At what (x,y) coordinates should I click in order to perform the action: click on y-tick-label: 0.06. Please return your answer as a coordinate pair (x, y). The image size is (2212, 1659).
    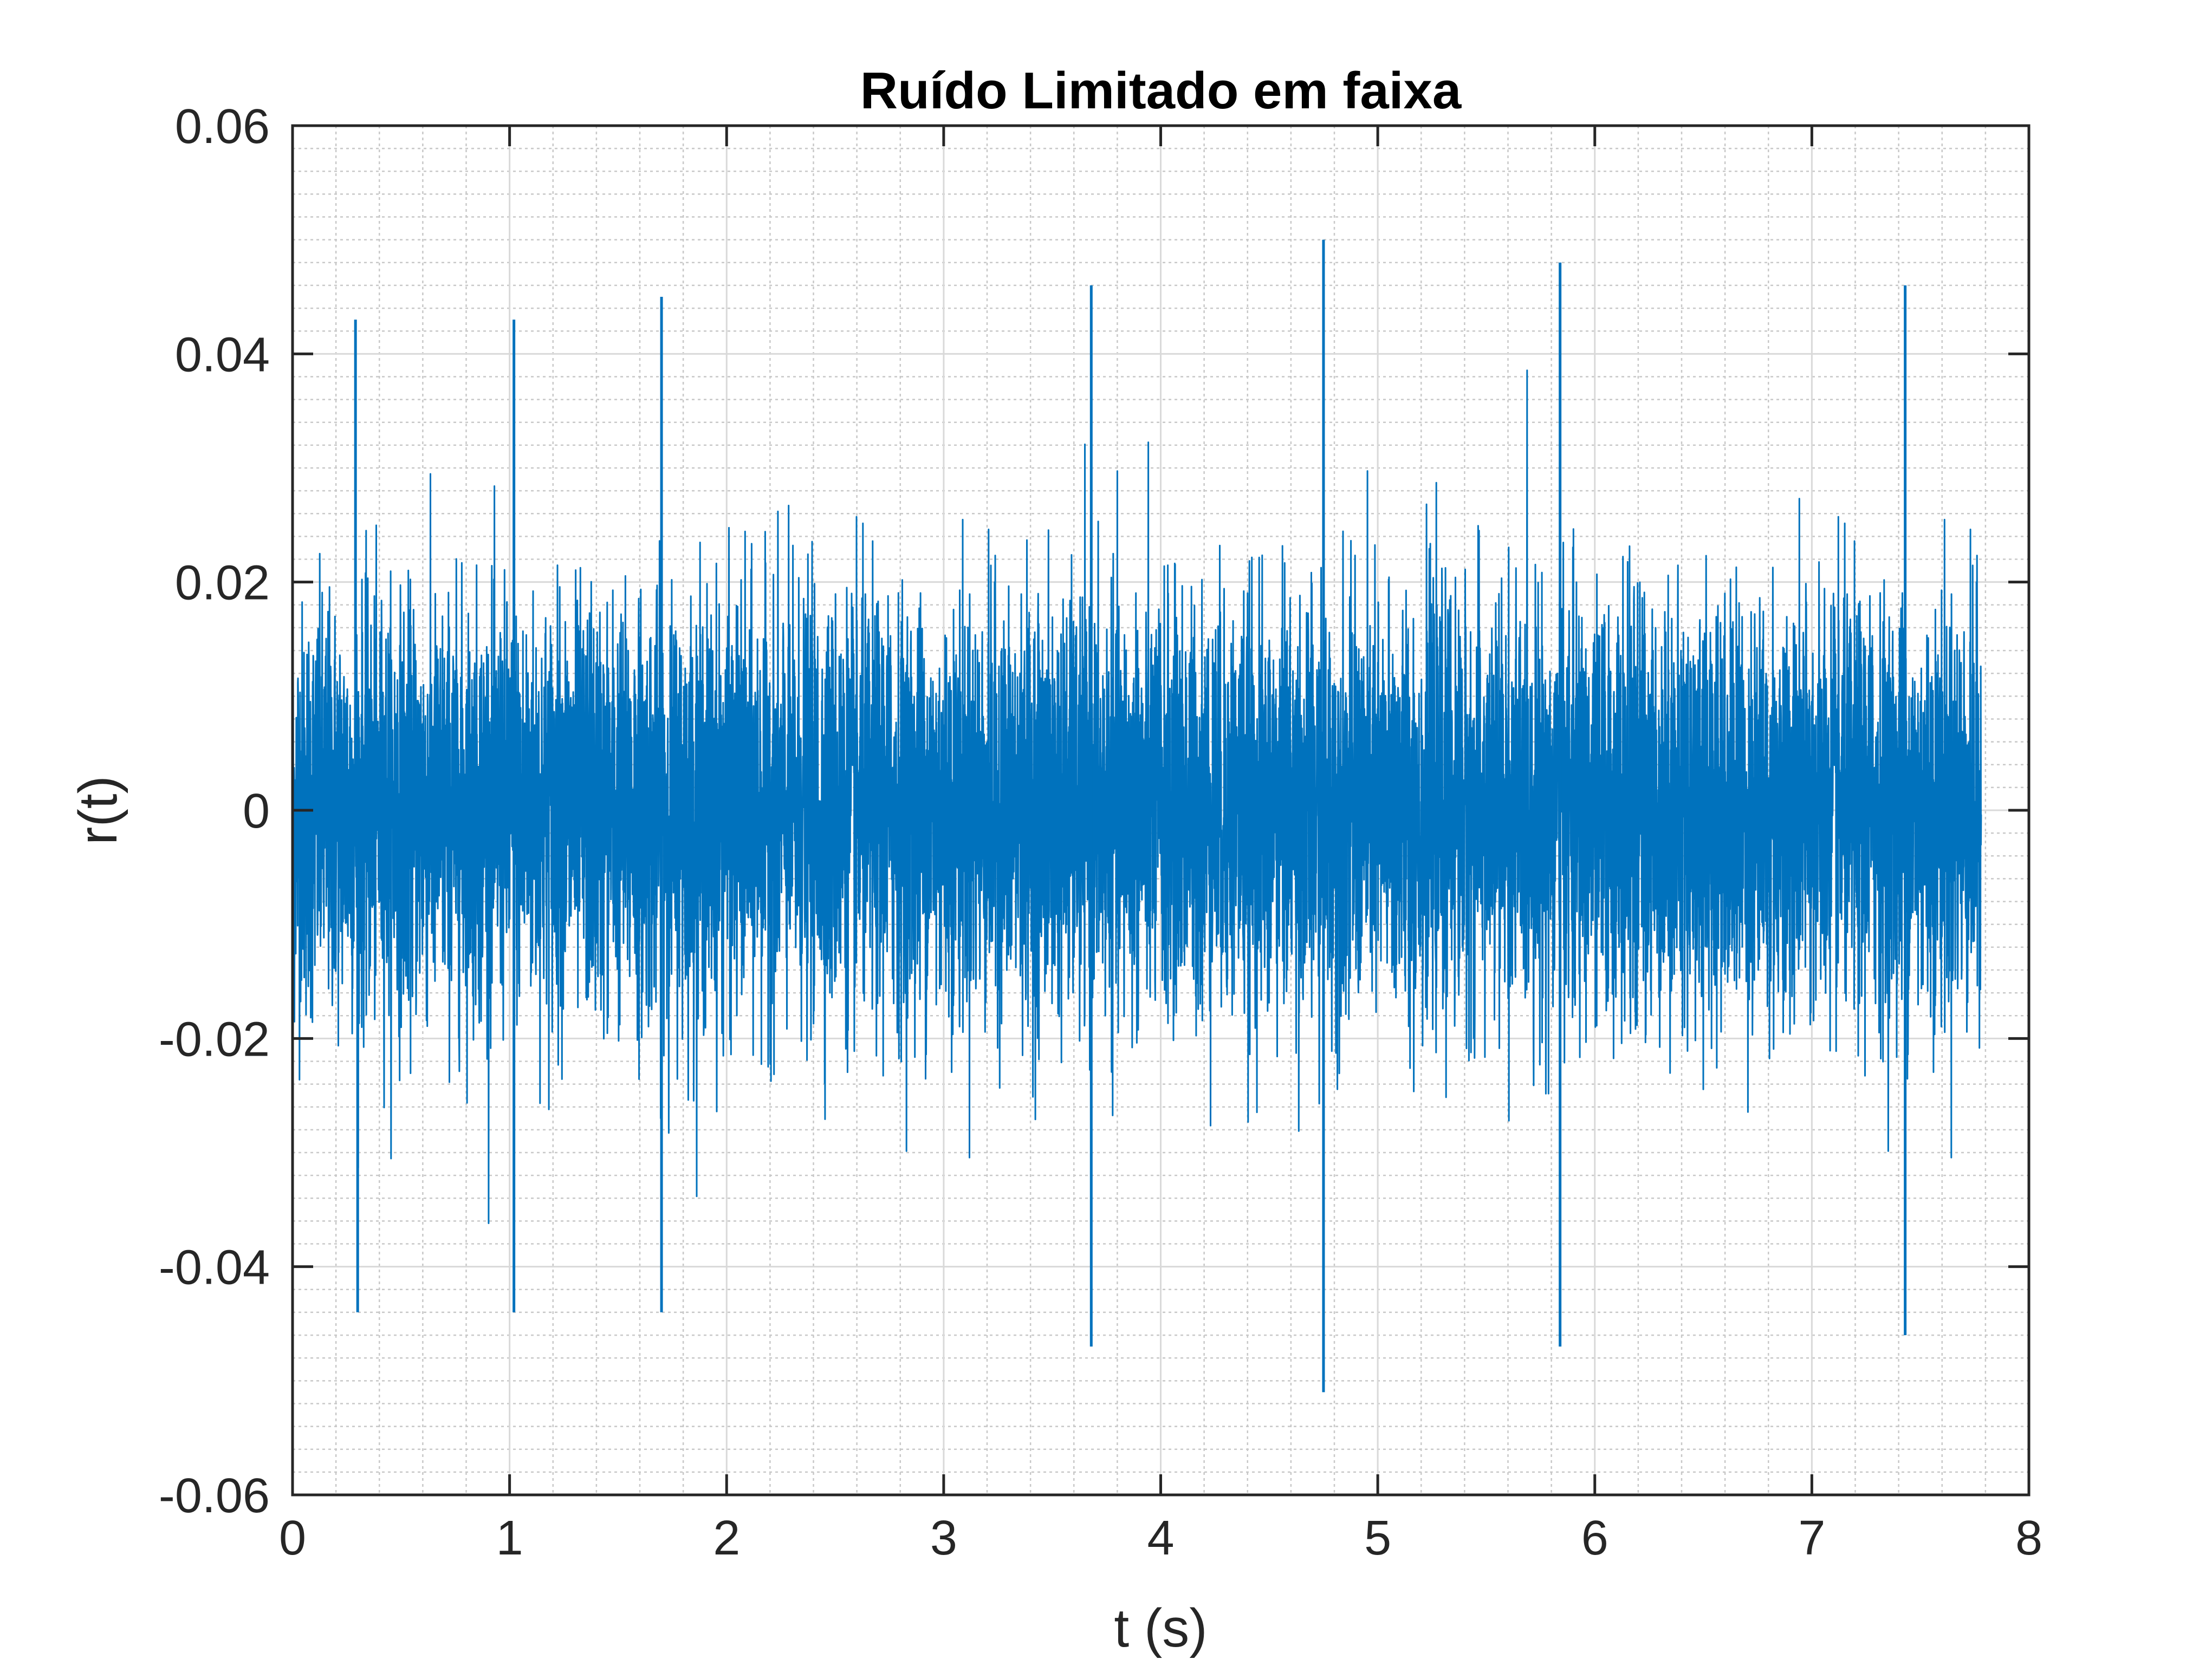
    Looking at the image, I should click on (222, 127).